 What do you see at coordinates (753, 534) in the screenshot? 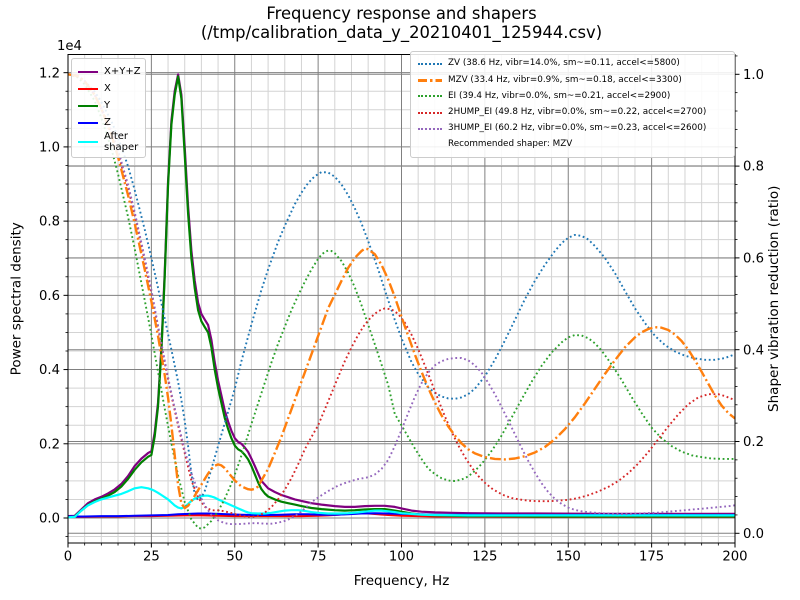
I see `y-right-tick-label: 0.0` at bounding box center [753, 534].